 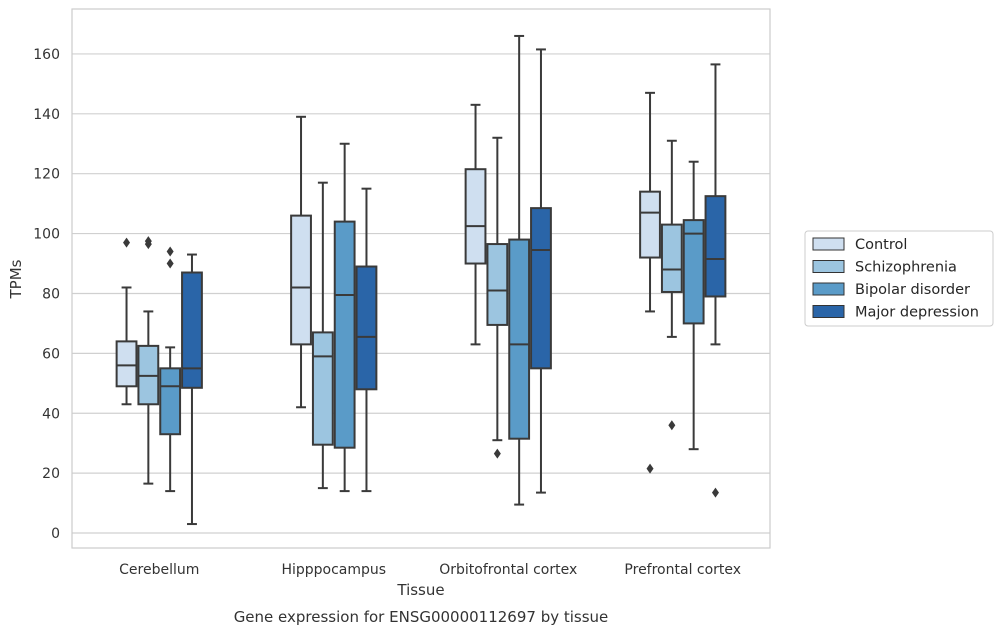 I want to click on x-tick-label: Prefrontal cortex, so click(x=682, y=570).